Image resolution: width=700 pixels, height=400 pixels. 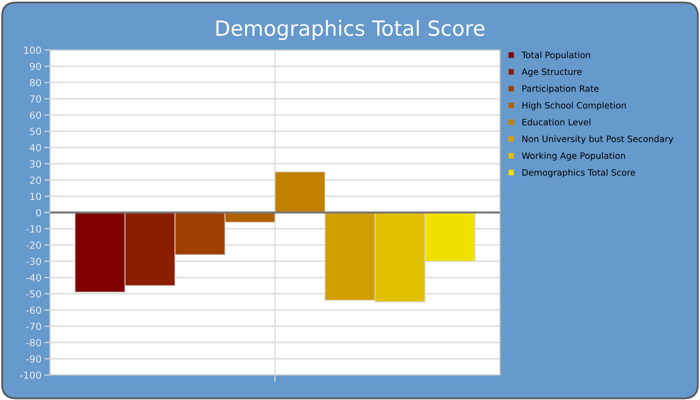 I want to click on y-tick-label: 40, so click(x=36, y=148).